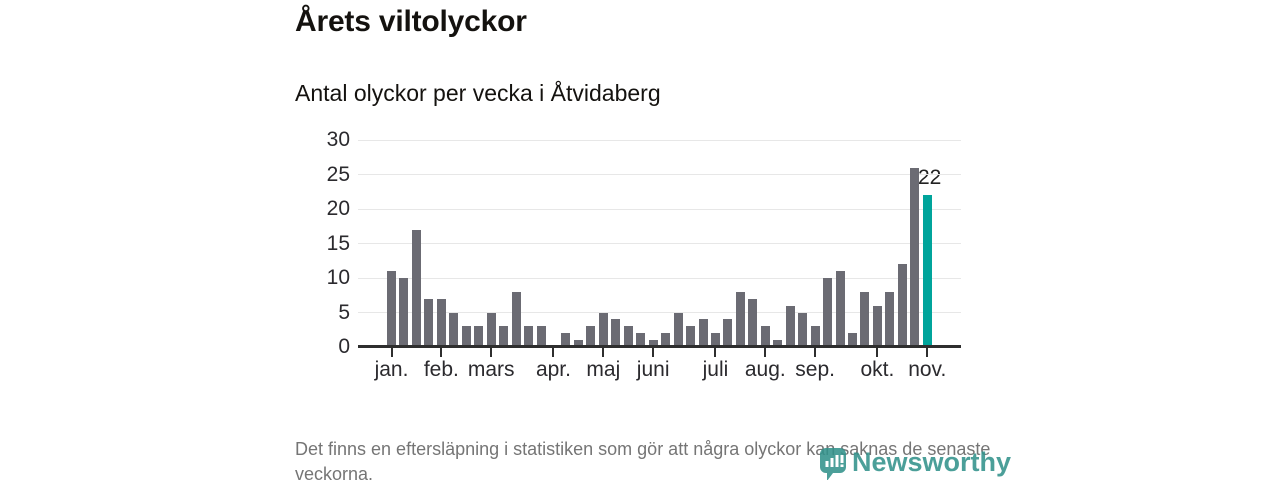 The image size is (1280, 480). I want to click on month-label: juli, so click(715, 369).